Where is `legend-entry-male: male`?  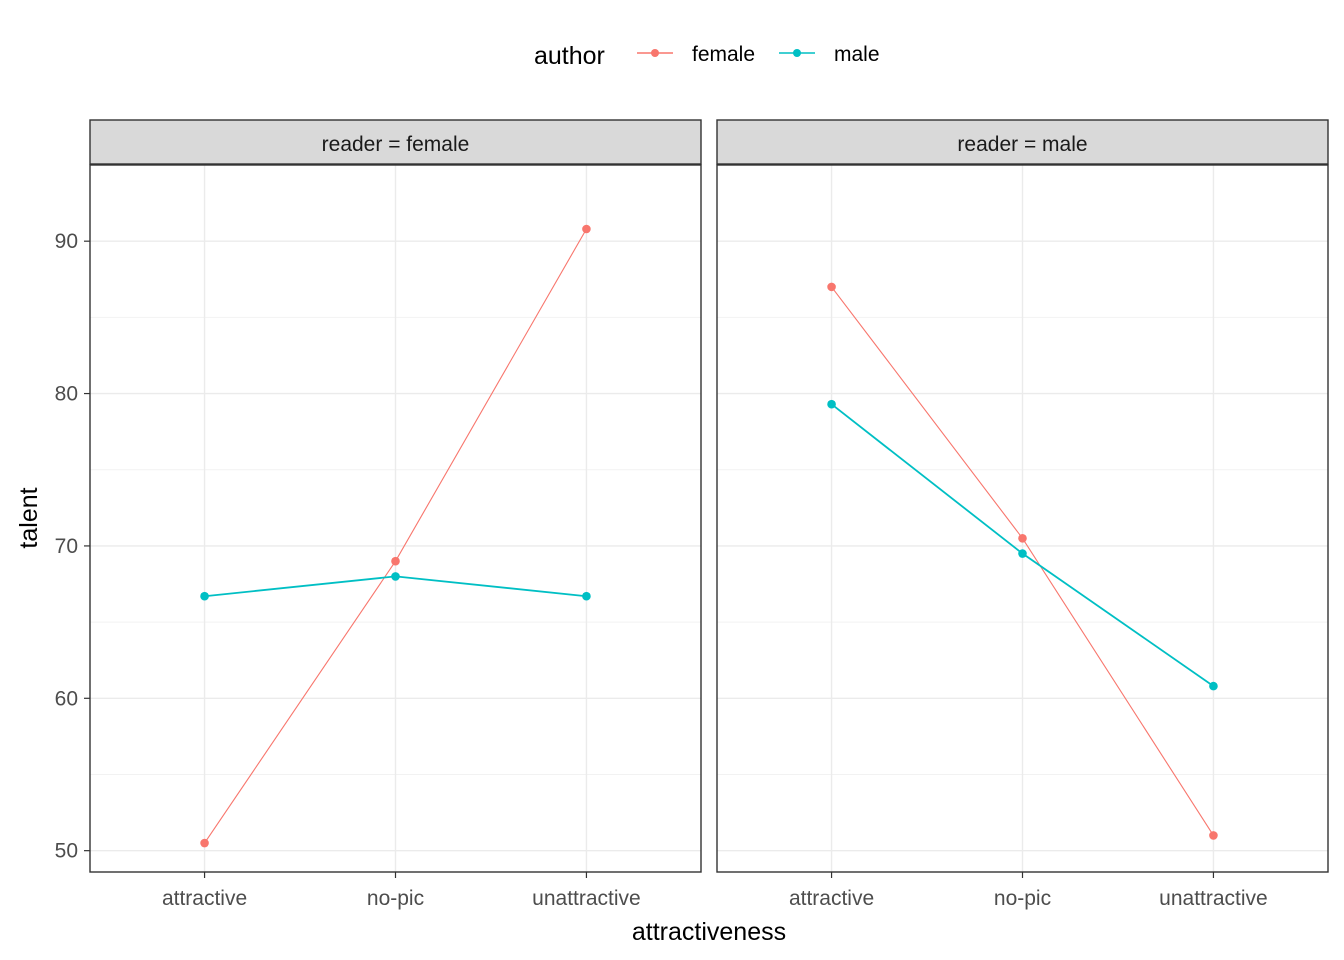 legend-entry-male: male is located at coordinates (829, 54).